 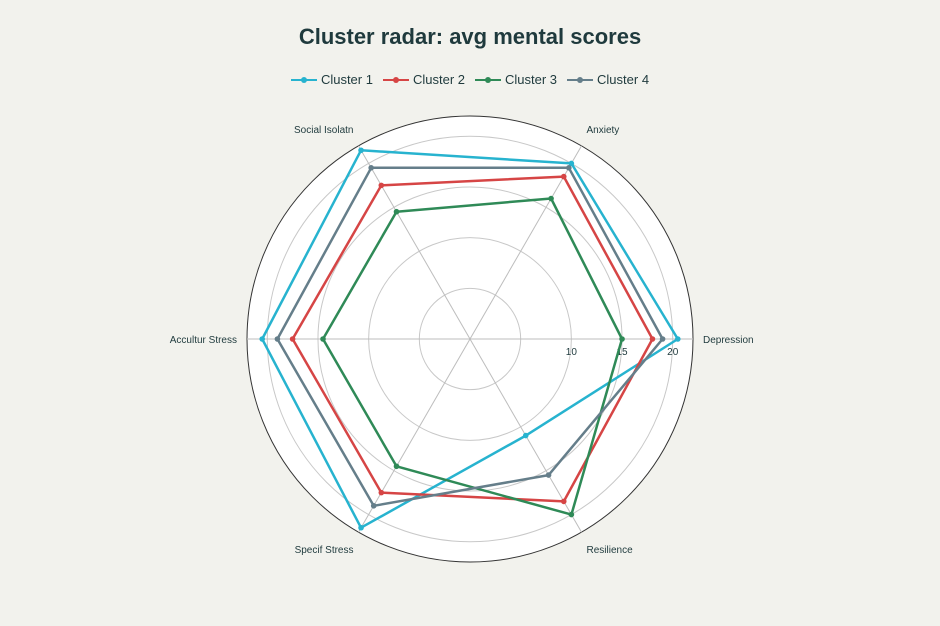 What do you see at coordinates (572, 352) in the screenshot?
I see `radial-tick-label: 10` at bounding box center [572, 352].